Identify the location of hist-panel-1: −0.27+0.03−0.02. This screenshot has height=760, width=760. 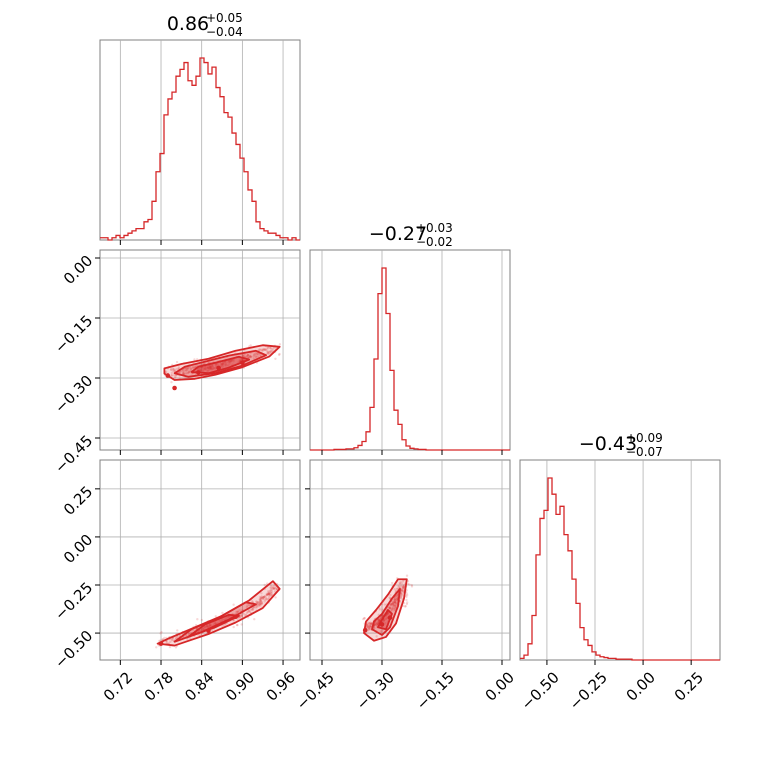
(410, 338).